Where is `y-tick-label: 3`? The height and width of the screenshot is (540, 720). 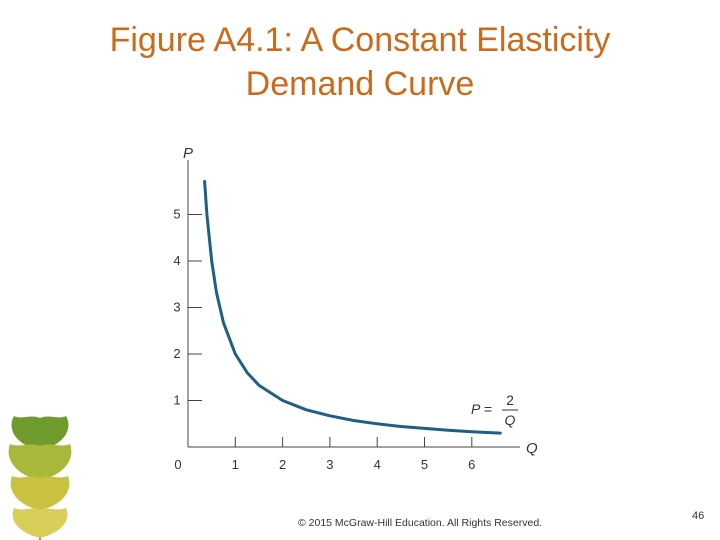 y-tick-label: 3 is located at coordinates (176, 307).